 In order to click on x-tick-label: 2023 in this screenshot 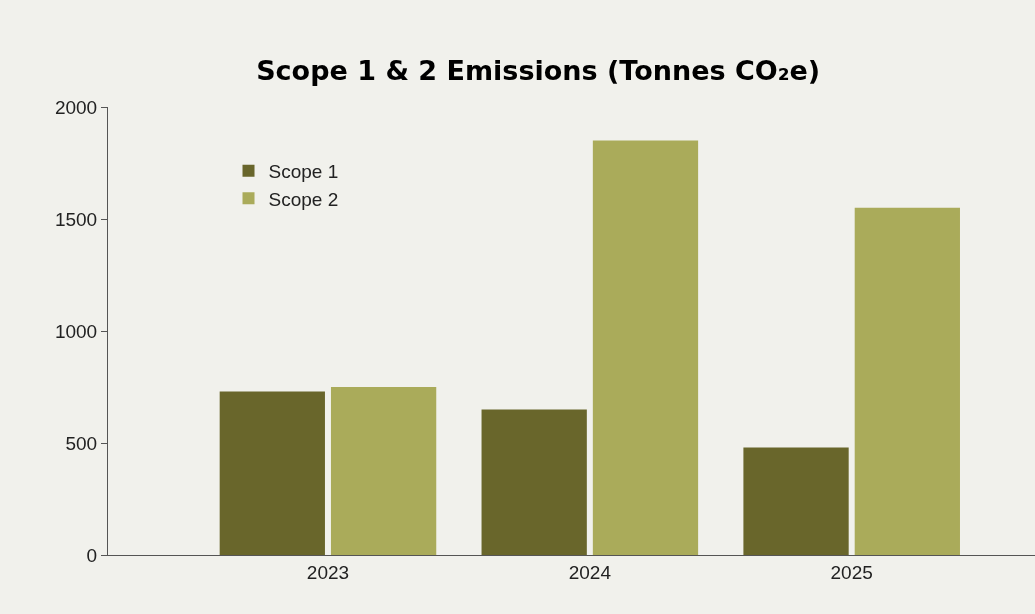, I will do `click(328, 572)`.